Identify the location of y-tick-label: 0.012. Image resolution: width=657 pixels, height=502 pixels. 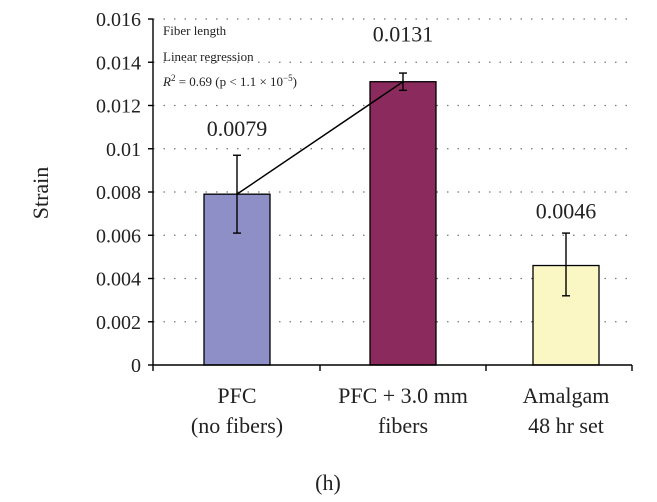
(118, 107).